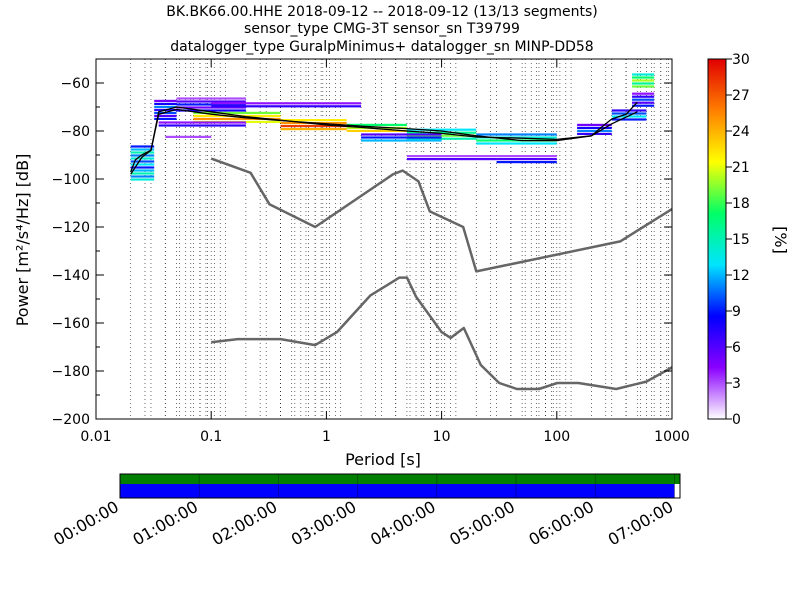  I want to click on colorbar-gradient, so click(717, 239).